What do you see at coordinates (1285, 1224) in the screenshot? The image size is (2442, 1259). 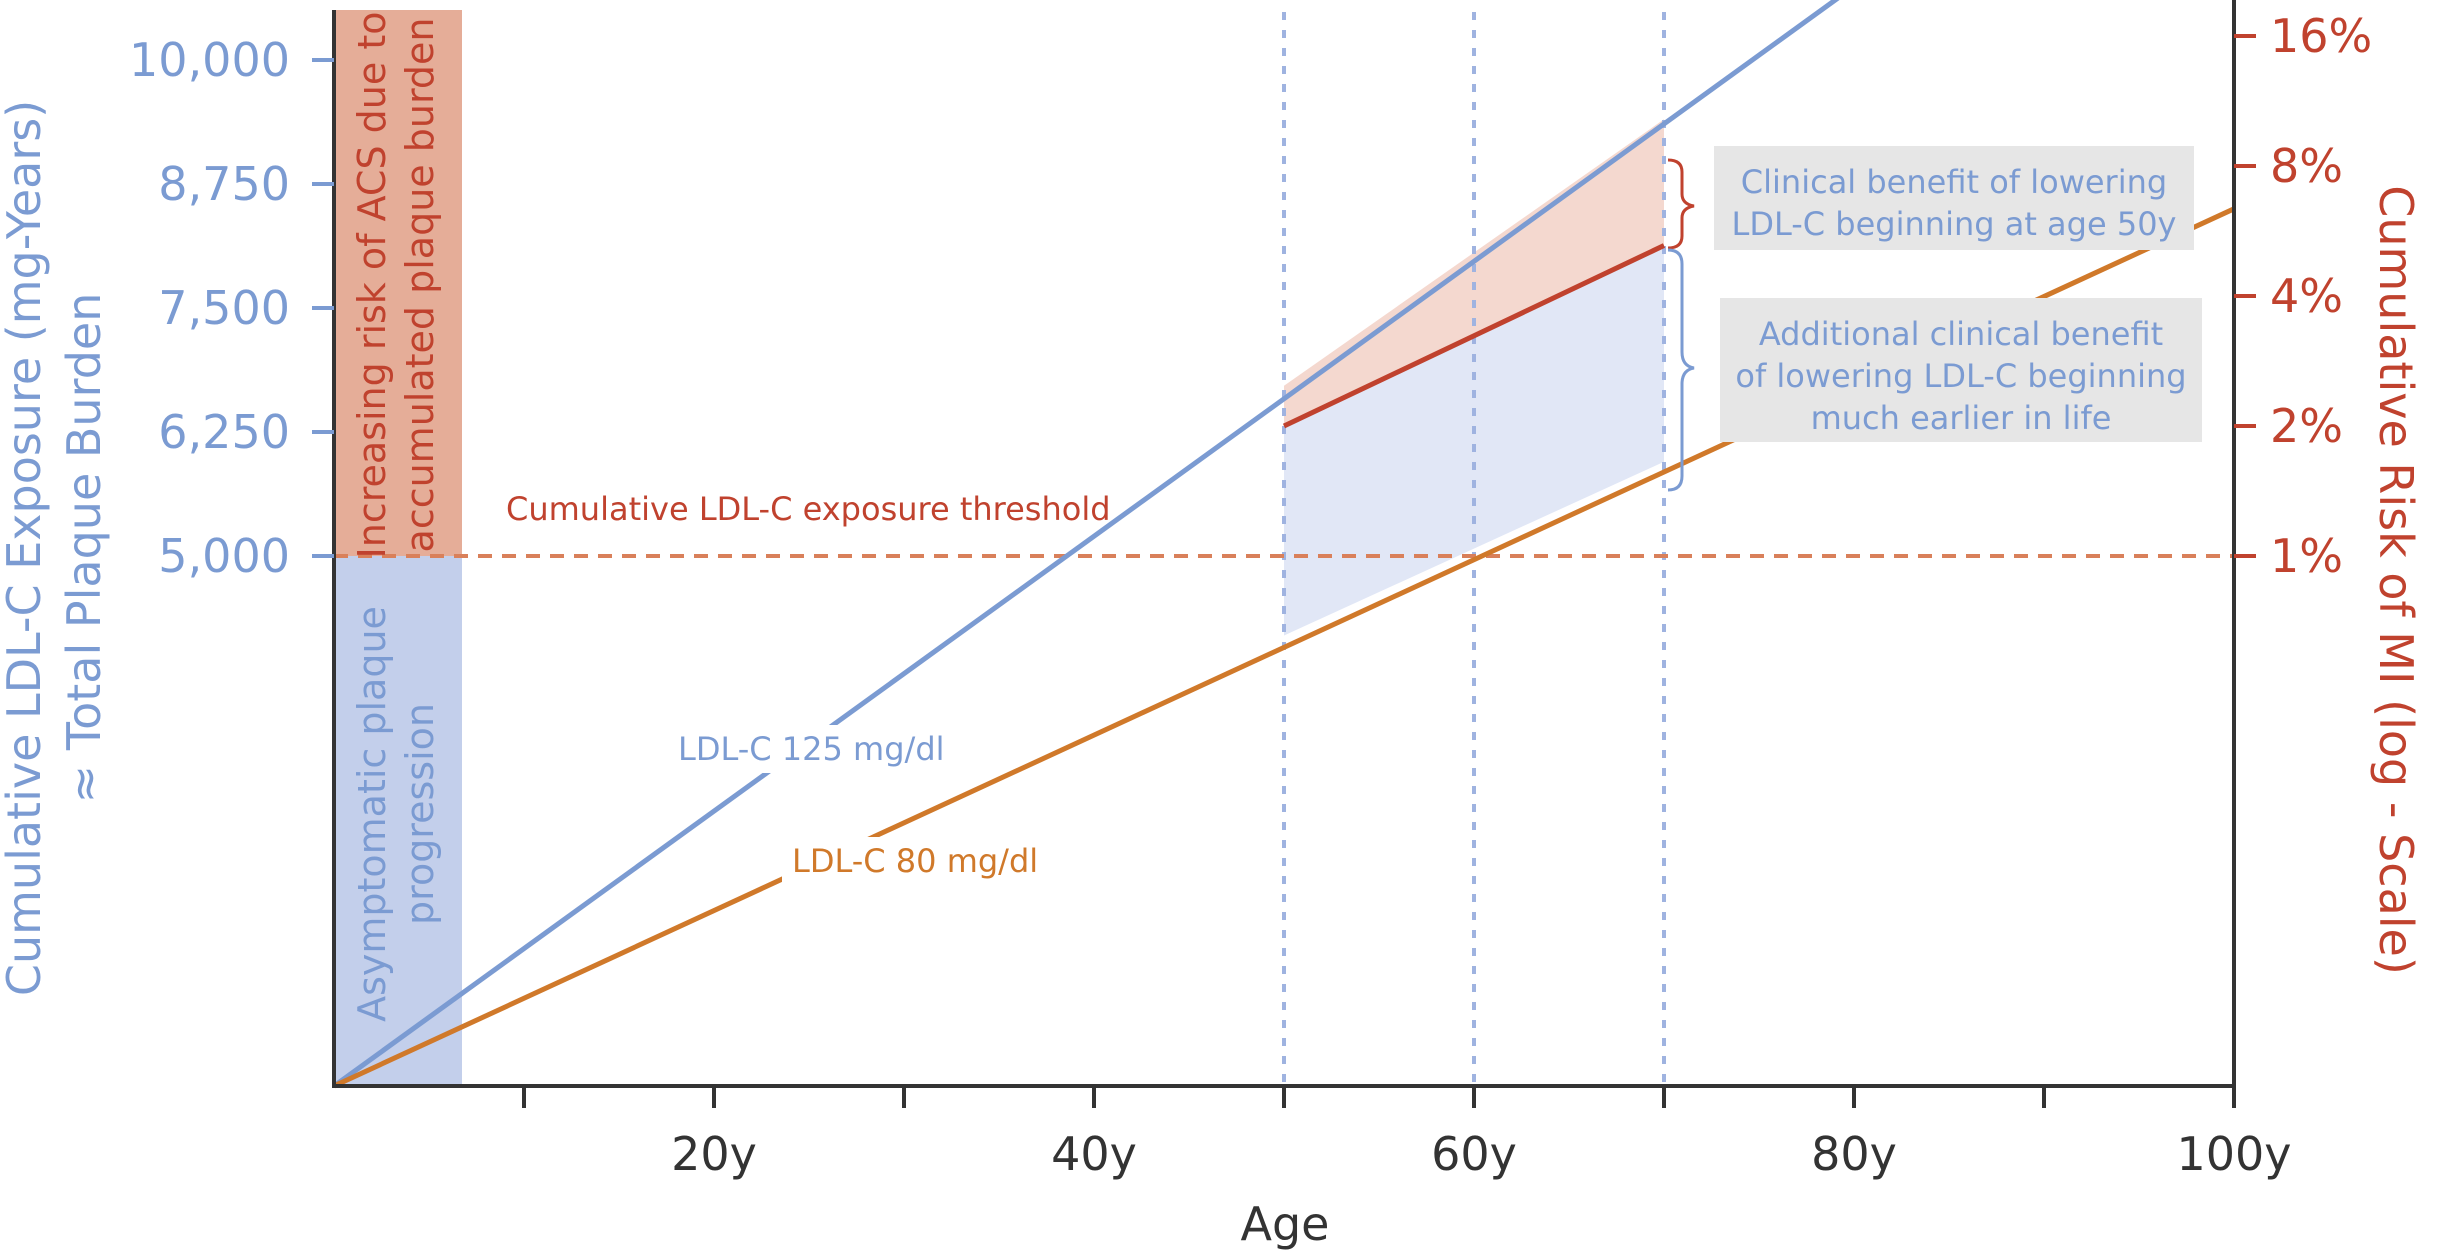 I see `x-axis-title: Age` at bounding box center [1285, 1224].